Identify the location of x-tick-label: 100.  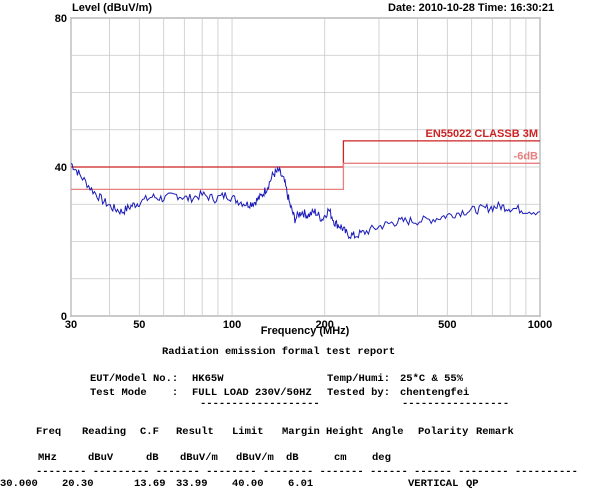
(232, 325).